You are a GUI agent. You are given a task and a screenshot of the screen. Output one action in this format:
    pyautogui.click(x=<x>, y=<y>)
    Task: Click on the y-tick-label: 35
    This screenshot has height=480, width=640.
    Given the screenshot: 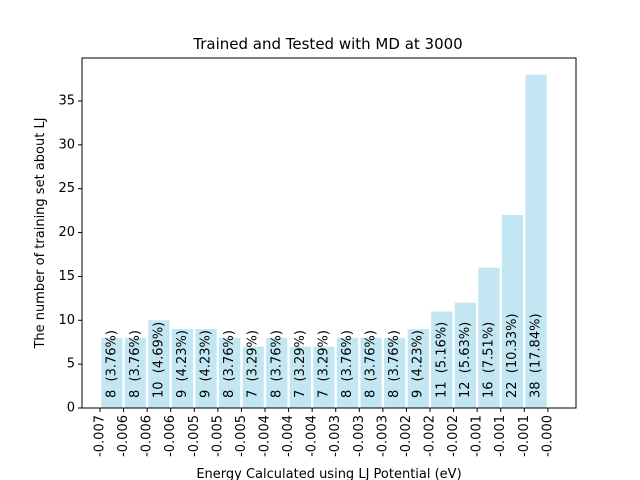 What is the action you would take?
    pyautogui.click(x=66, y=100)
    